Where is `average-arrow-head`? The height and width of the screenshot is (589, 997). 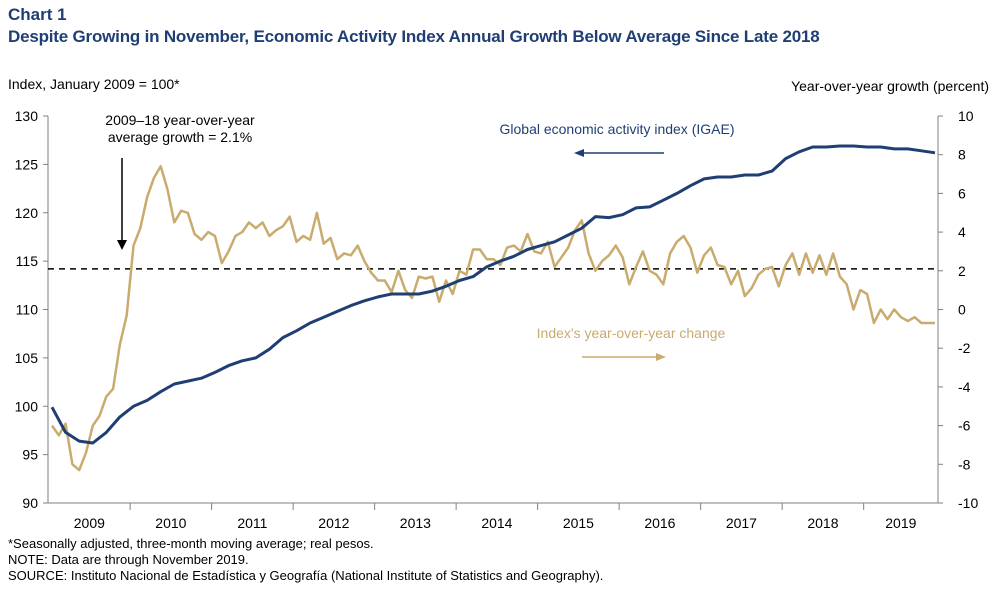 average-arrow-head is located at coordinates (122, 245).